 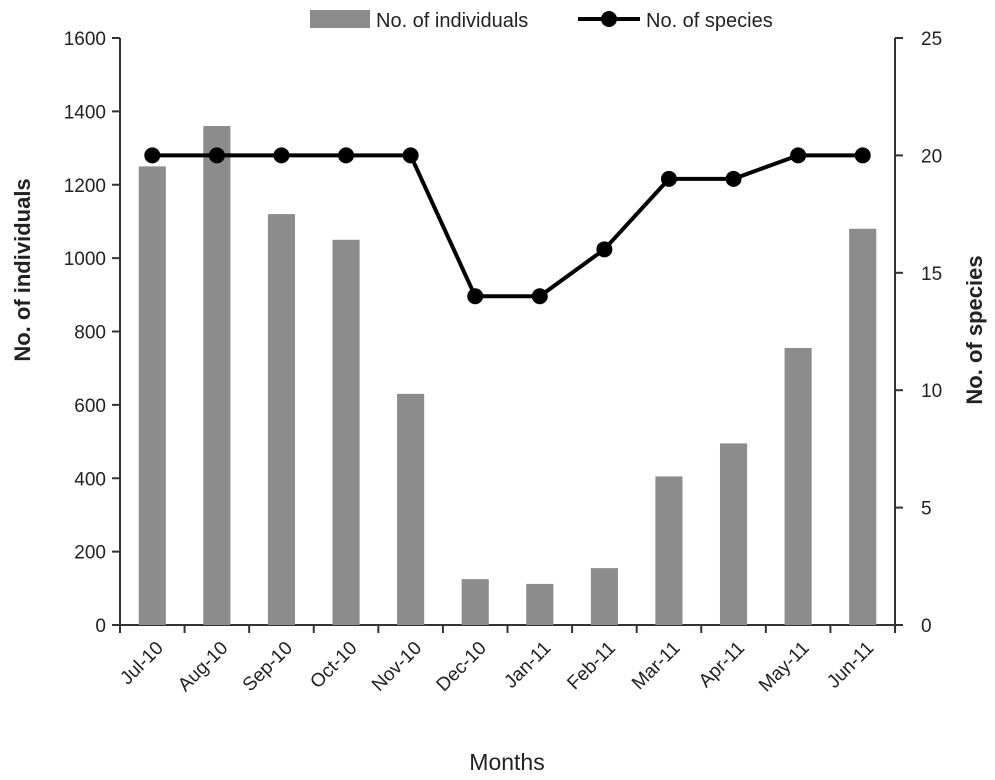 I want to click on y-left-axis-title: No. of individuals, so click(x=22, y=269).